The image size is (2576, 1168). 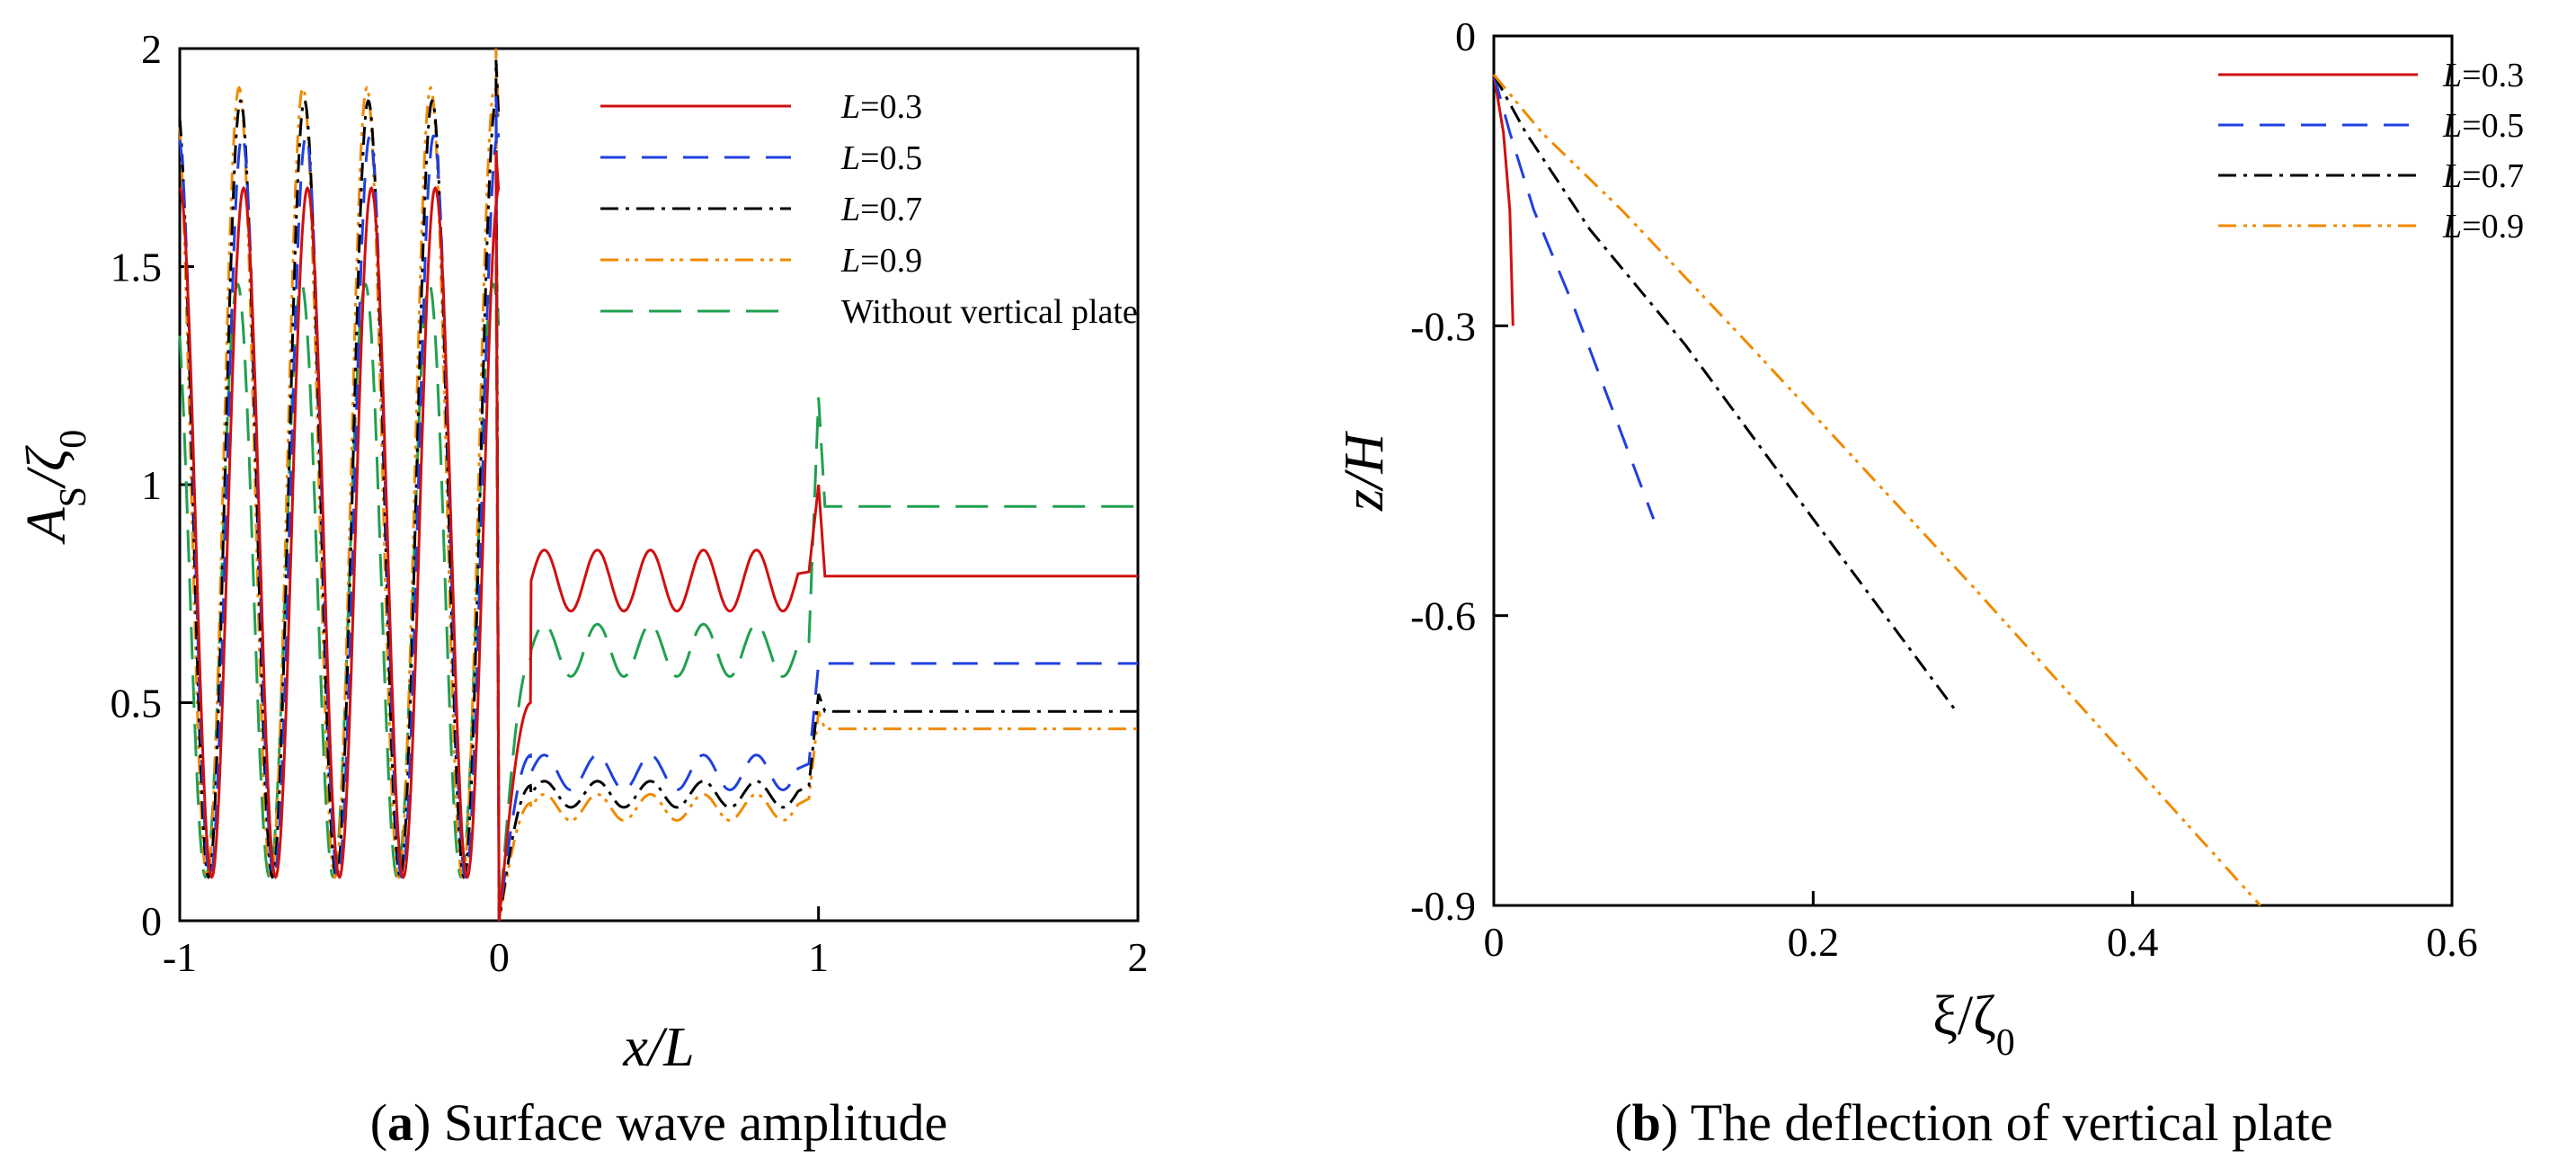 What do you see at coordinates (151, 49) in the screenshot?
I see `y-tick-label-a: 2` at bounding box center [151, 49].